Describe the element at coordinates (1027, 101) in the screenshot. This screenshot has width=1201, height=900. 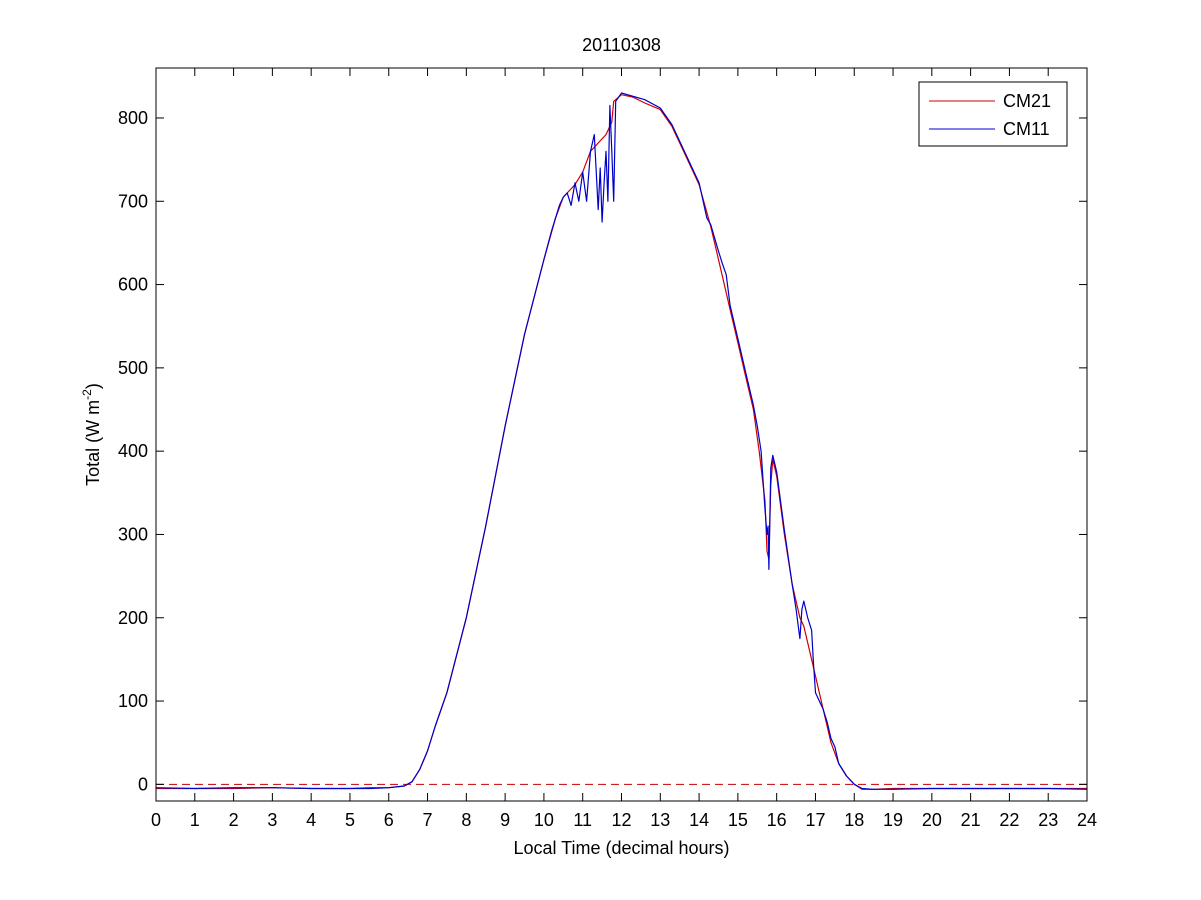
I see `legend-label-cm21: CM21` at that location.